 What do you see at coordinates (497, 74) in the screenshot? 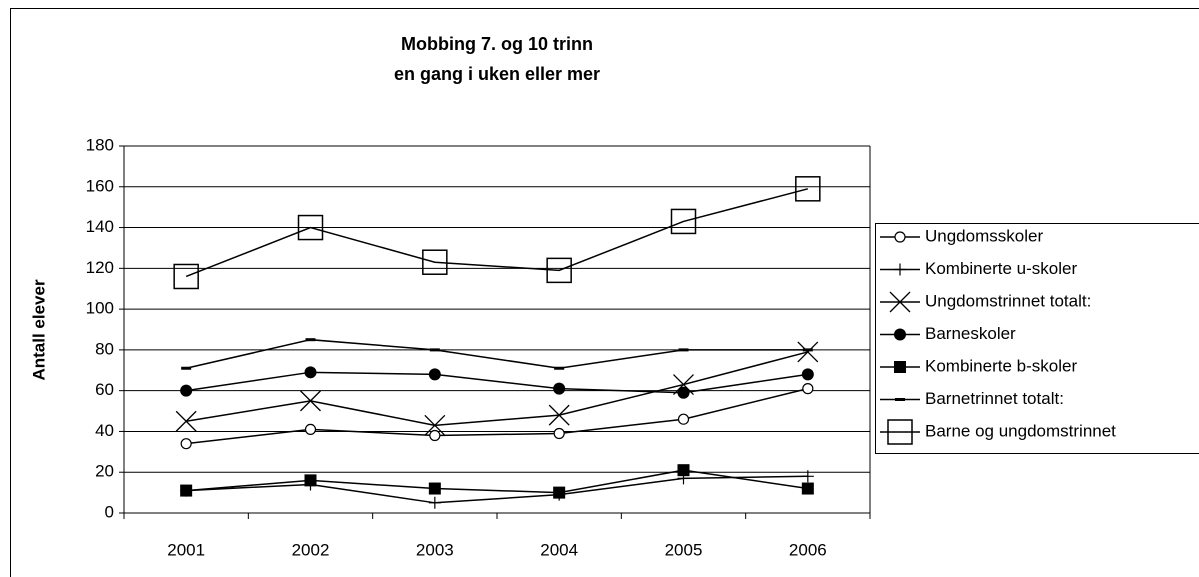
I see `chart-subtitle: en gang i uken eller mer` at bounding box center [497, 74].